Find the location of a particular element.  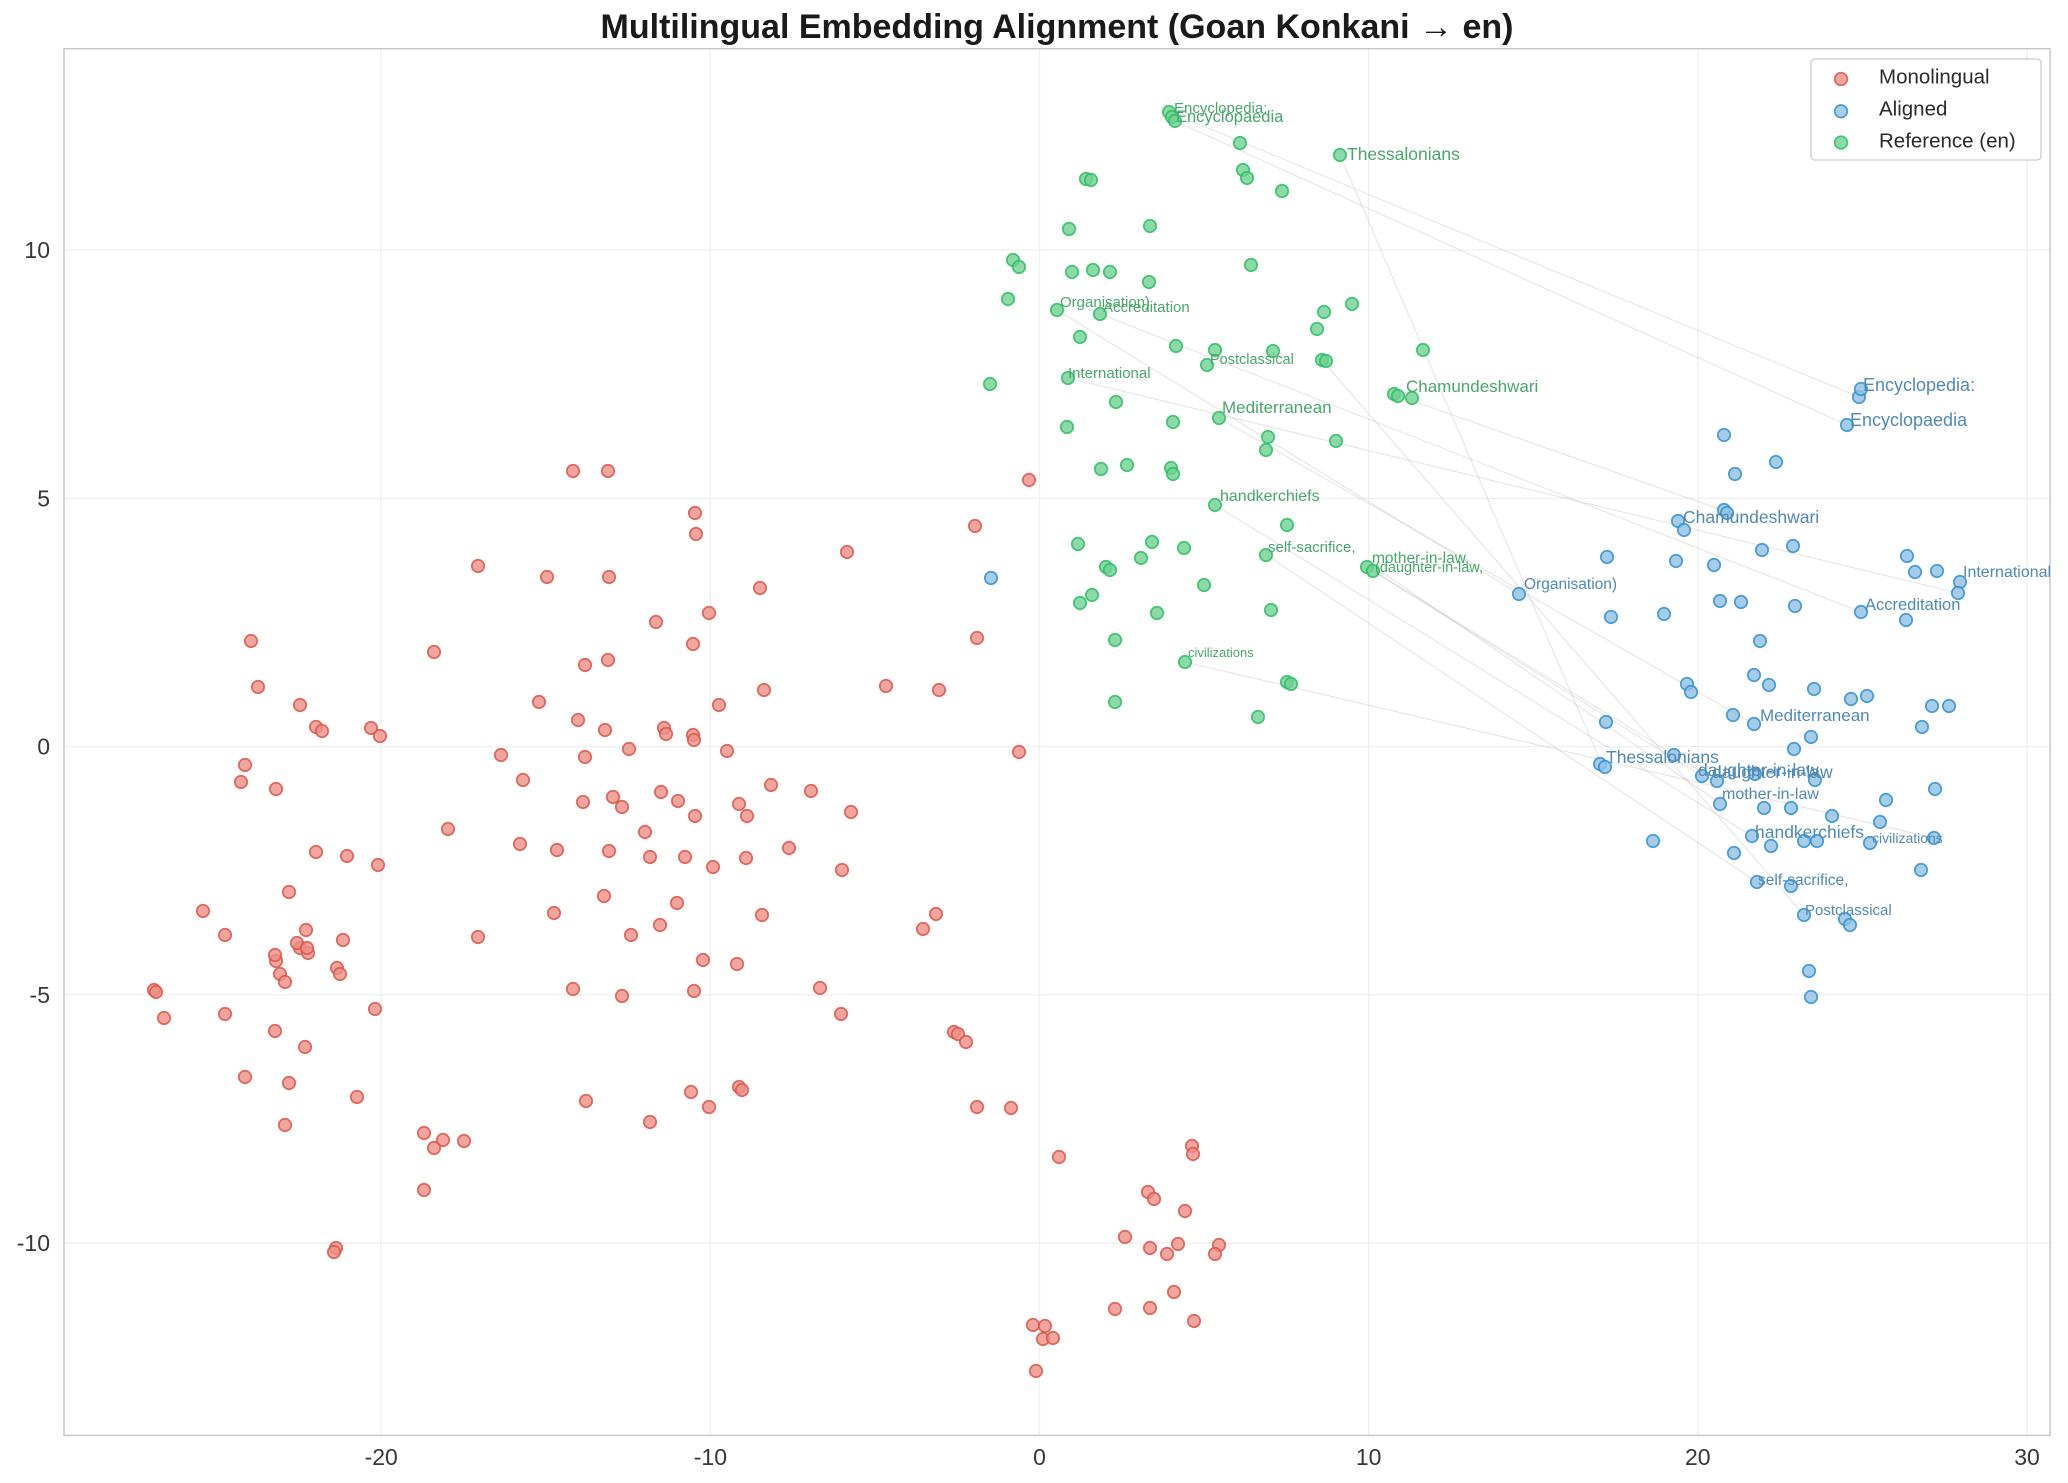

svg-text: 30 is located at coordinates (2027, 1457).